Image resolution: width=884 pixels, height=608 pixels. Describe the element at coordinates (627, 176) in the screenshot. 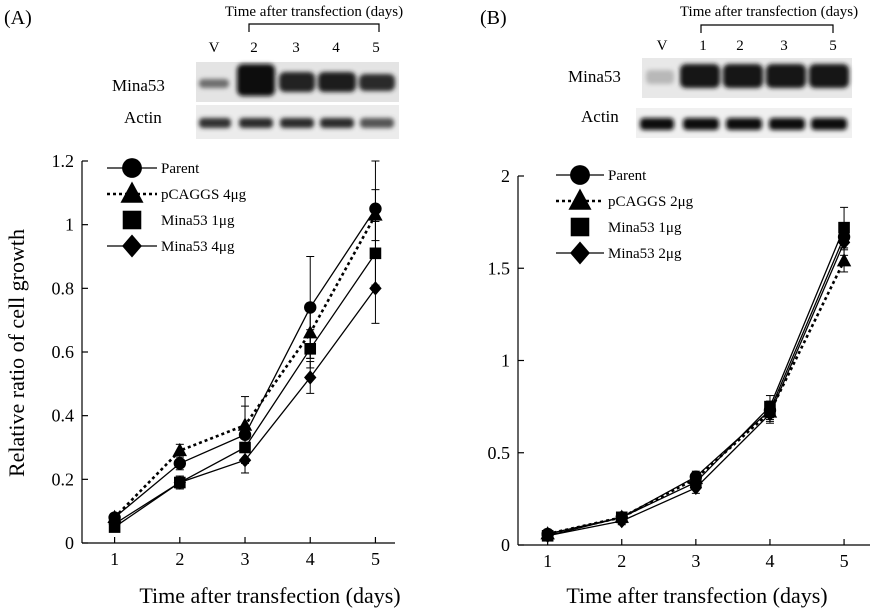

I see `panel-b-legend-1-label: Parent` at that location.